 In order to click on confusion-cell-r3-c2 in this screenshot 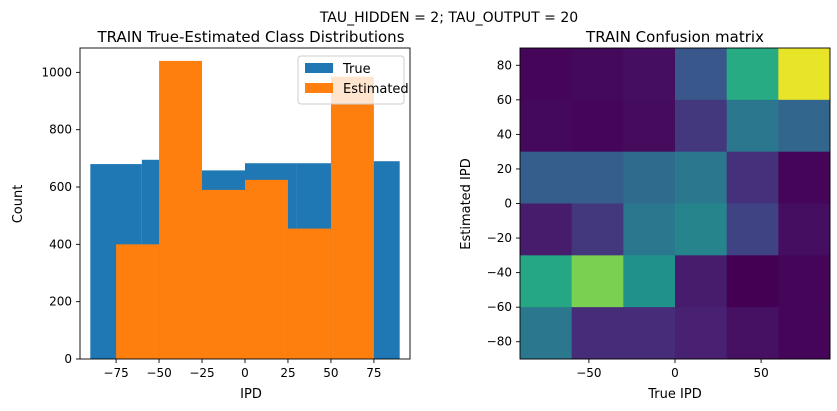, I will do `click(649, 229)`.